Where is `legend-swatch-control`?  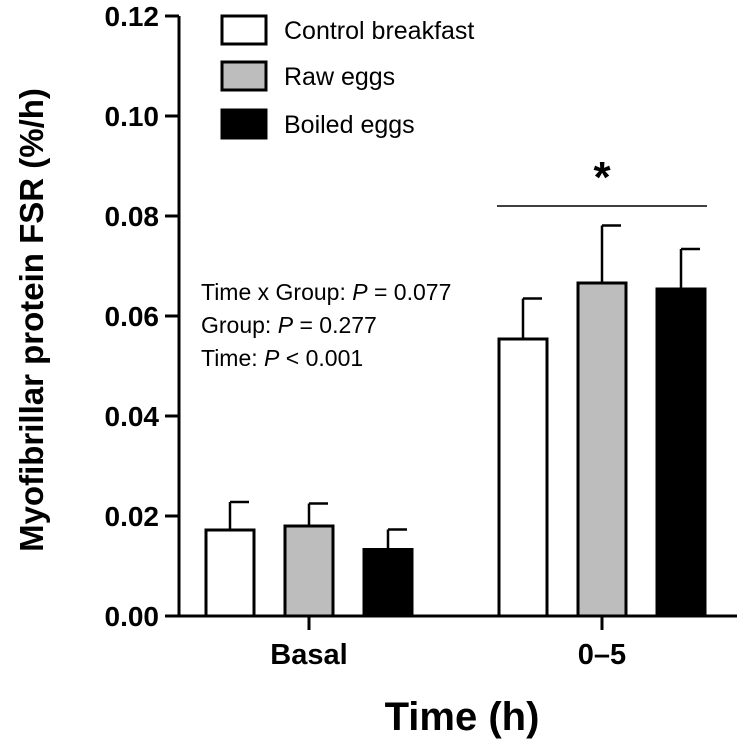
legend-swatch-control is located at coordinates (244, 30).